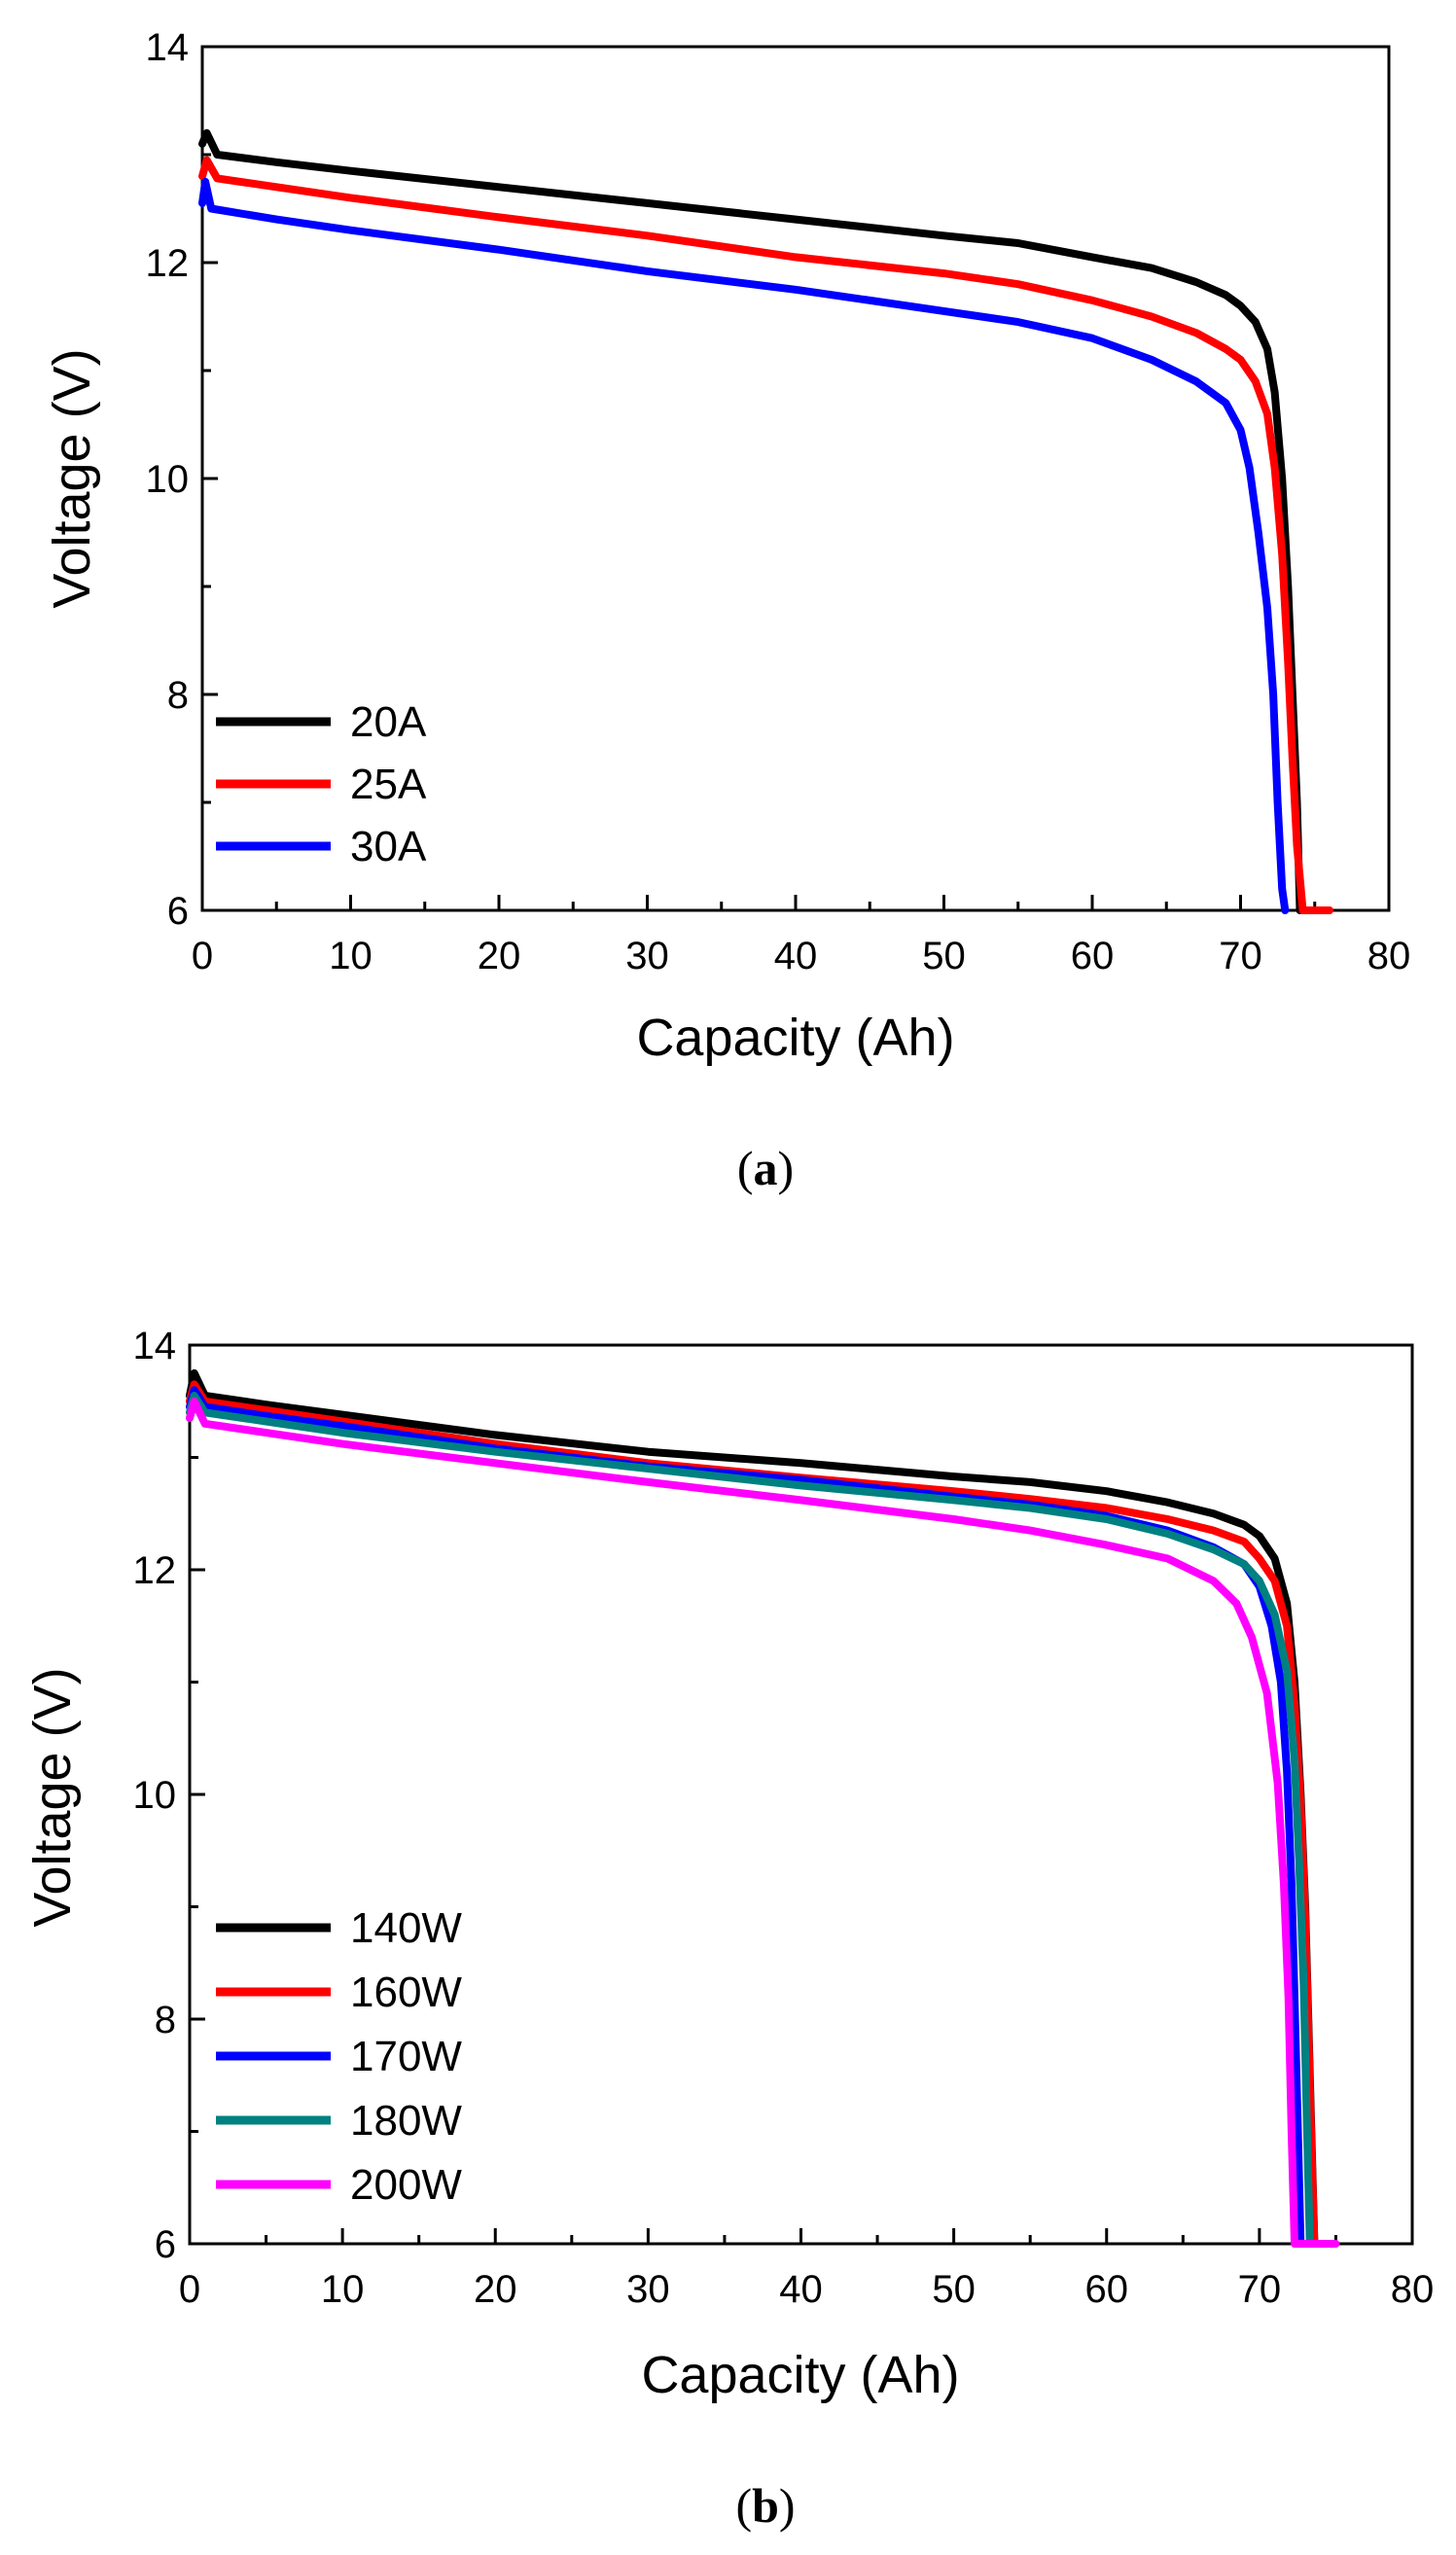 Image resolution: width=1456 pixels, height=2555 pixels. What do you see at coordinates (321, 784) in the screenshot?
I see `legend: 20A 25A 30A` at bounding box center [321, 784].